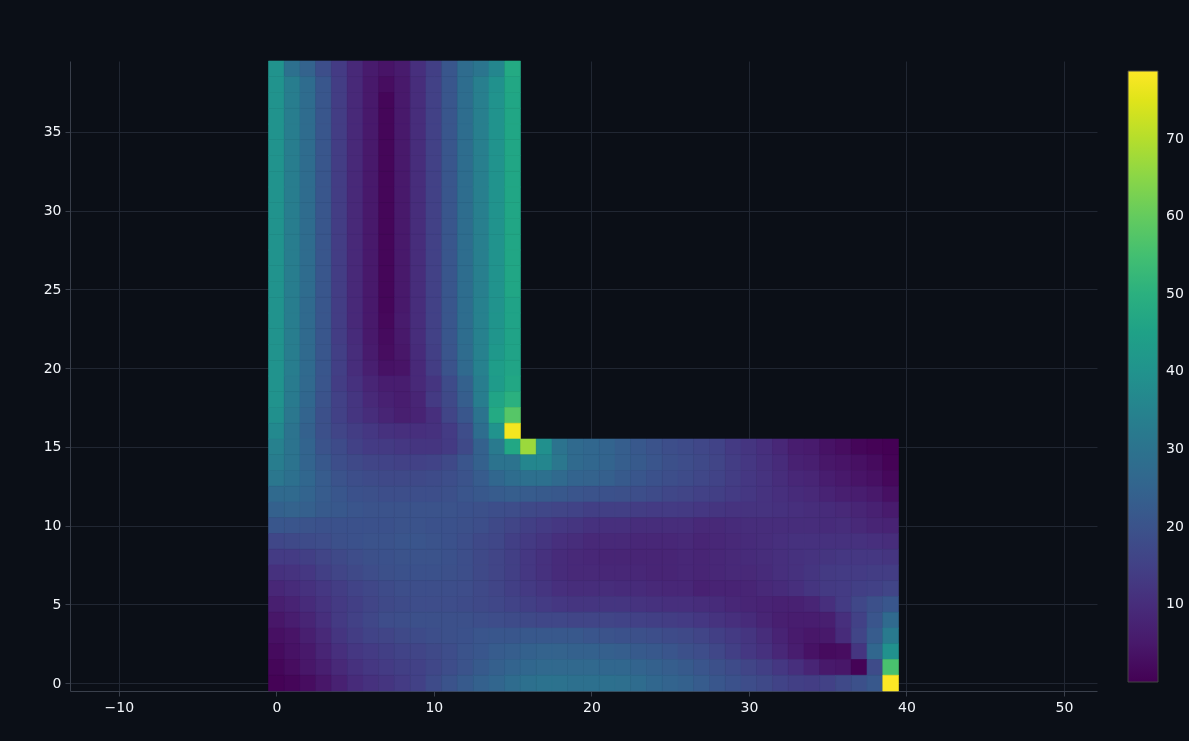 The height and width of the screenshot is (750, 1200). I want to click on y-tick-label: 0, so click(57, 682).